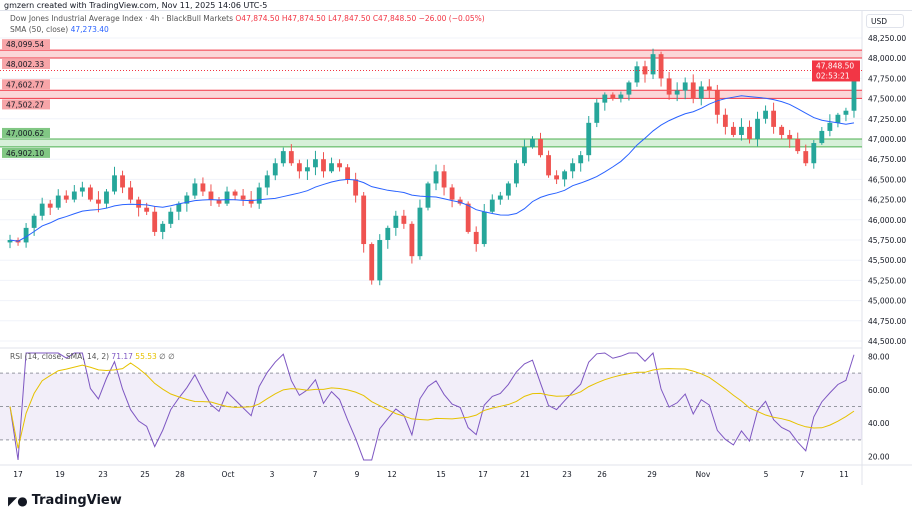  Describe the element at coordinates (766, 474) in the screenshot. I see `date-tick: 5` at that location.